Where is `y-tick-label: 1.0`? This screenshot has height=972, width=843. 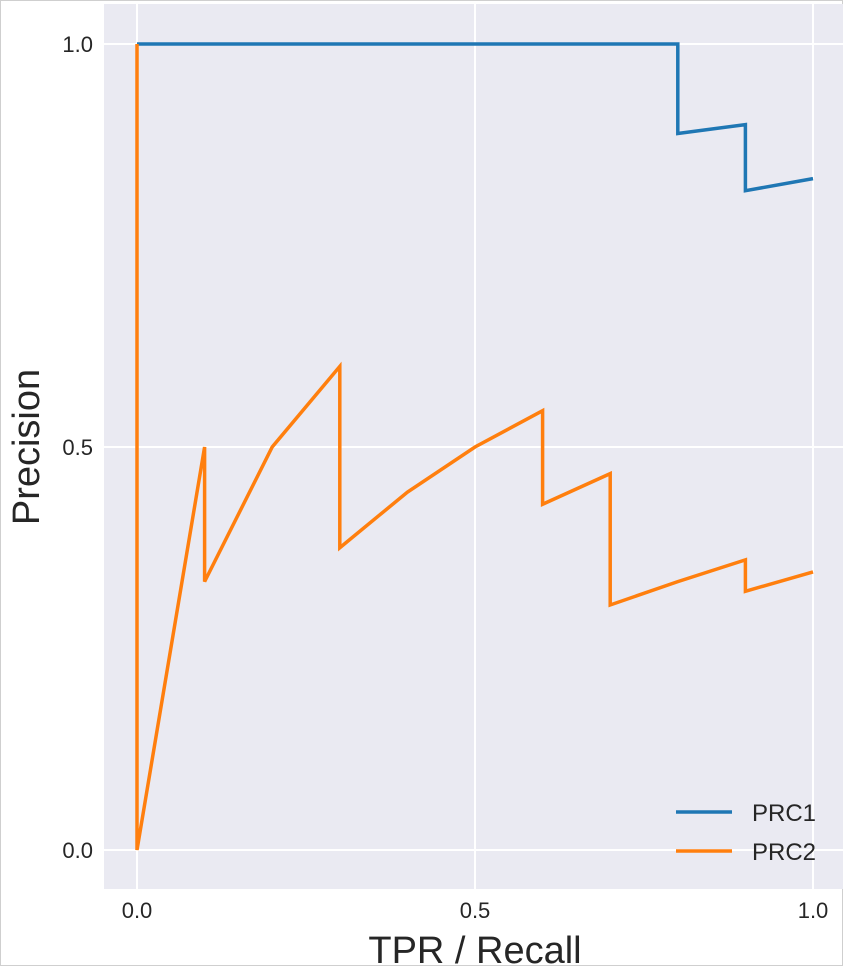
y-tick-label: 1.0 is located at coordinates (77, 44).